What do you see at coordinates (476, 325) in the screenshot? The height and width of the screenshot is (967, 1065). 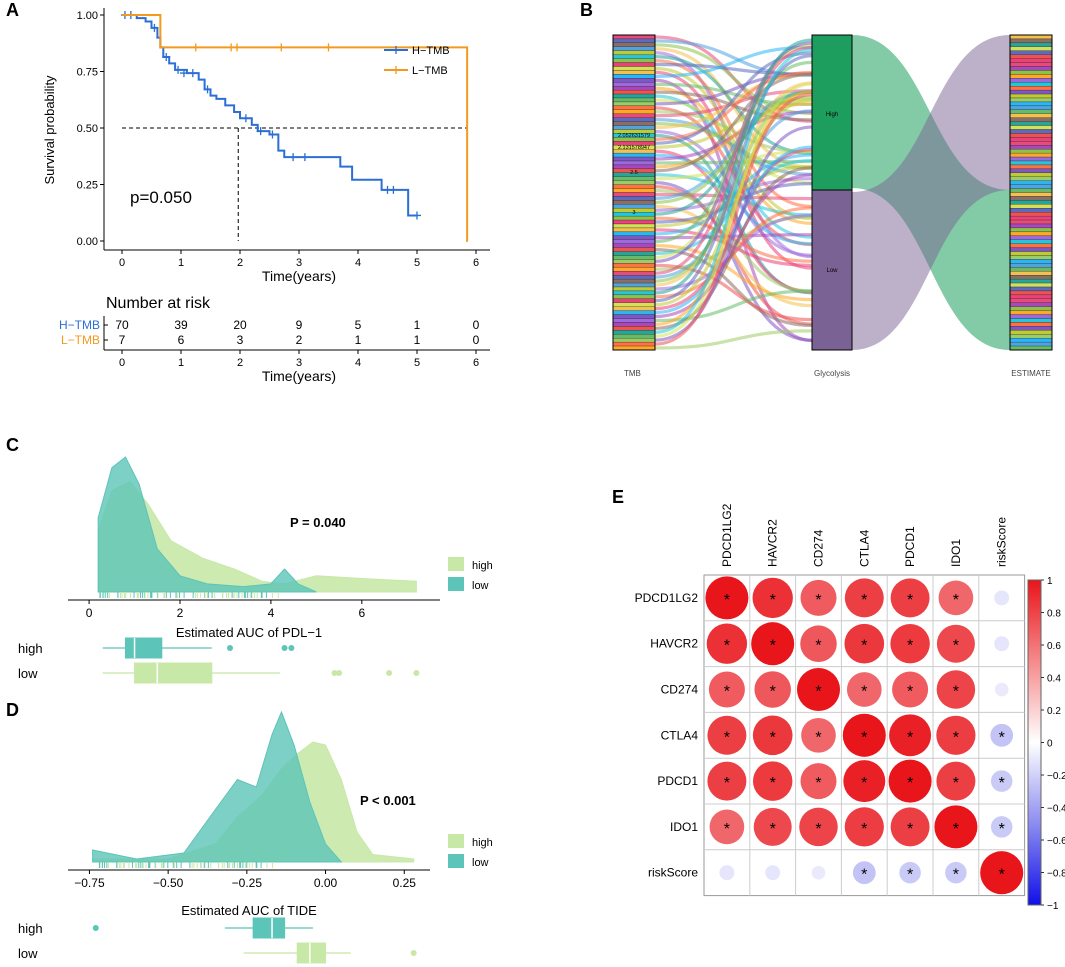 I see `a-risk-cell: 0` at bounding box center [476, 325].